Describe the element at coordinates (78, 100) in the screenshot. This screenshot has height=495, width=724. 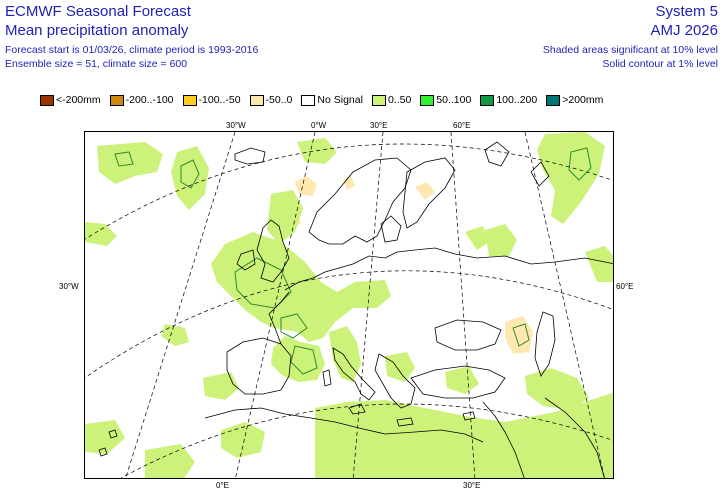
I see `legend-label: <-200mm` at that location.